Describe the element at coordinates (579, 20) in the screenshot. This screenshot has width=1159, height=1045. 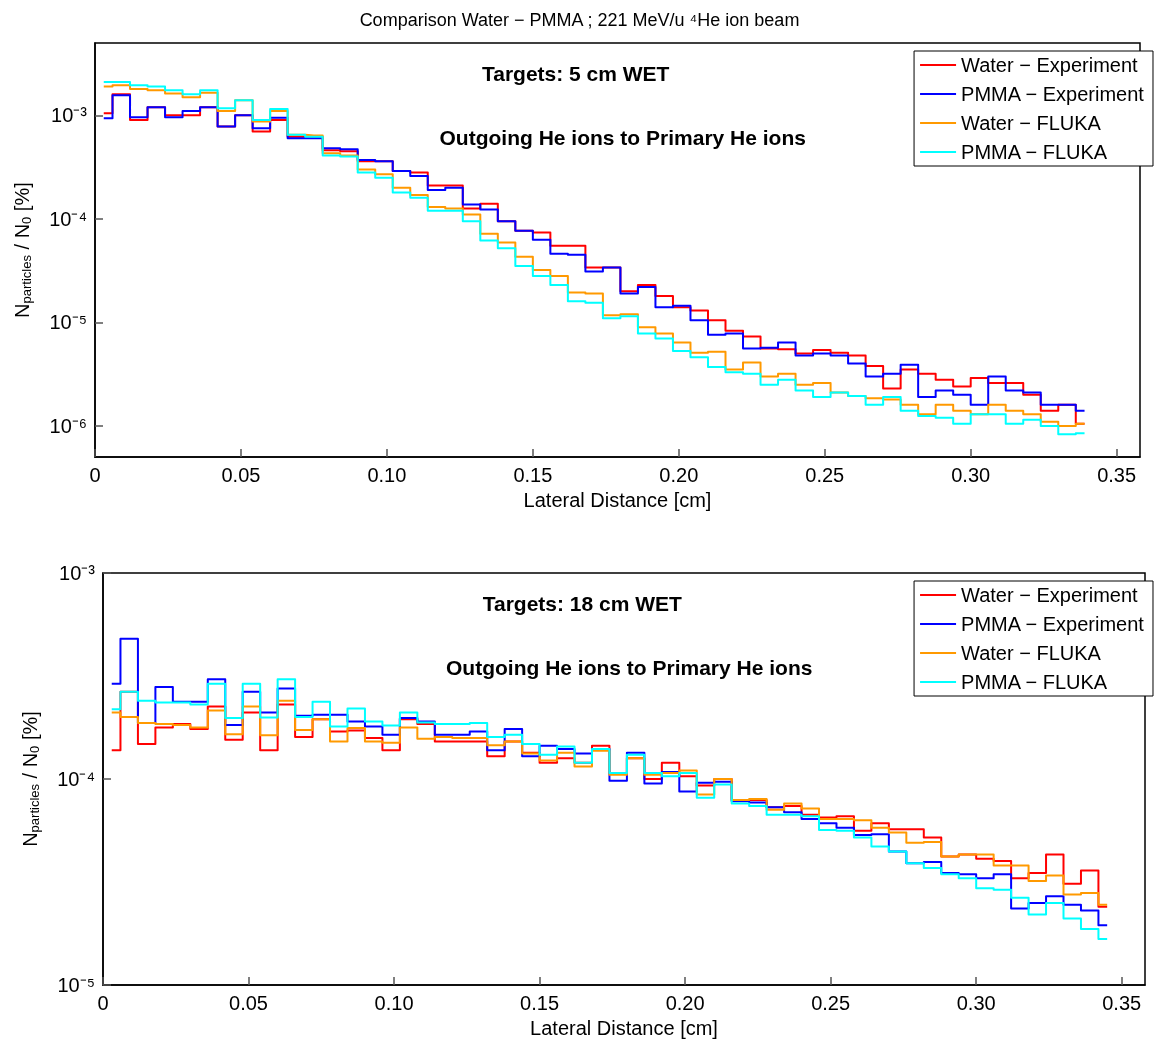
I see `chart-title: Comparison Water − PMMA ; 221 MeV/u ⁴He ion beam` at that location.